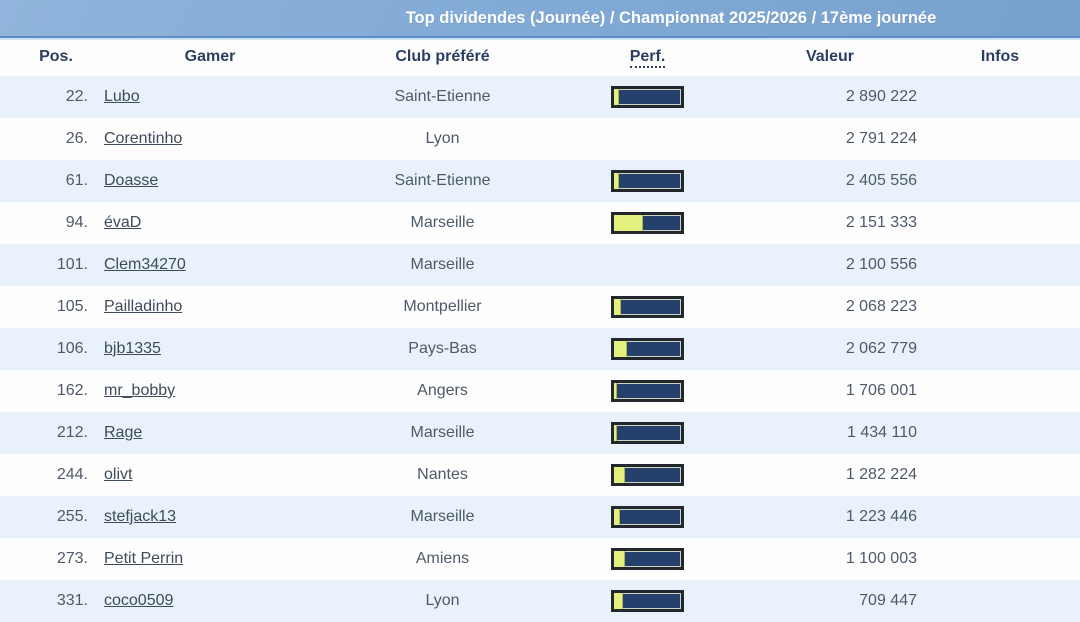 The height and width of the screenshot is (622, 1080). Describe the element at coordinates (210, 181) in the screenshot. I see `gamer-cell: Doasse` at that location.